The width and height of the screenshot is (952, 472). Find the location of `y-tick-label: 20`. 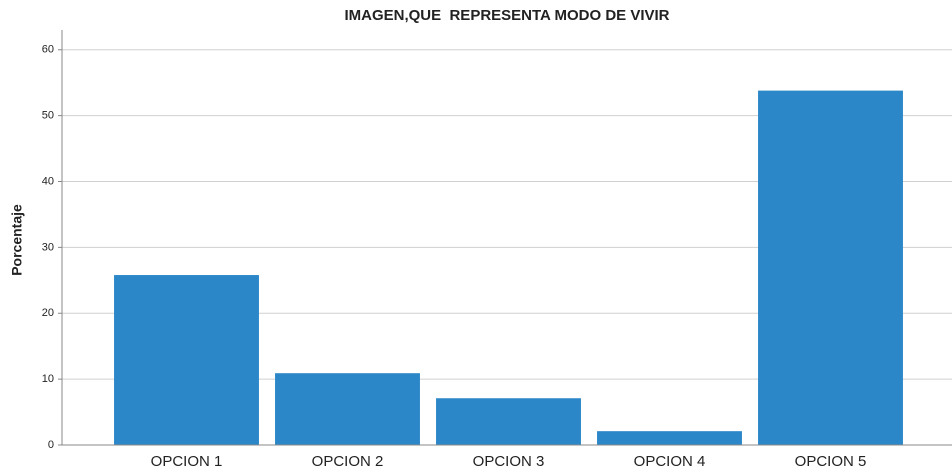

y-tick-label: 20 is located at coordinates (48, 313).